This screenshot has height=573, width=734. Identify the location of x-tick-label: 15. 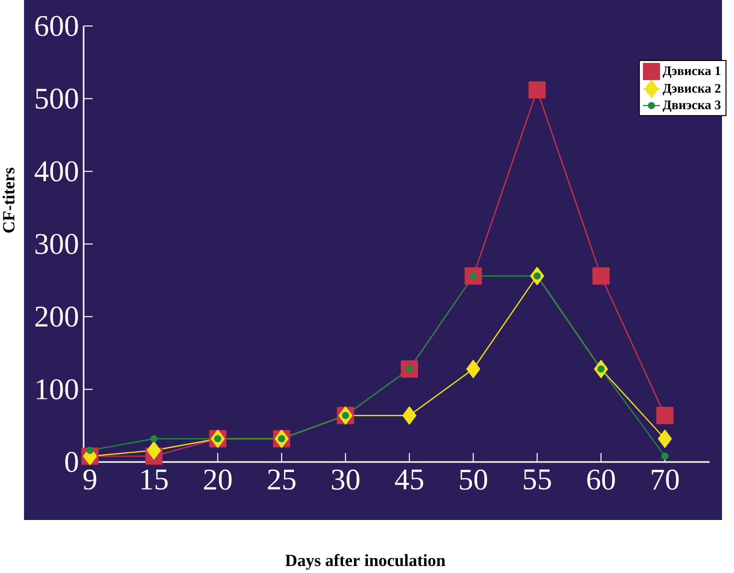
(155, 480).